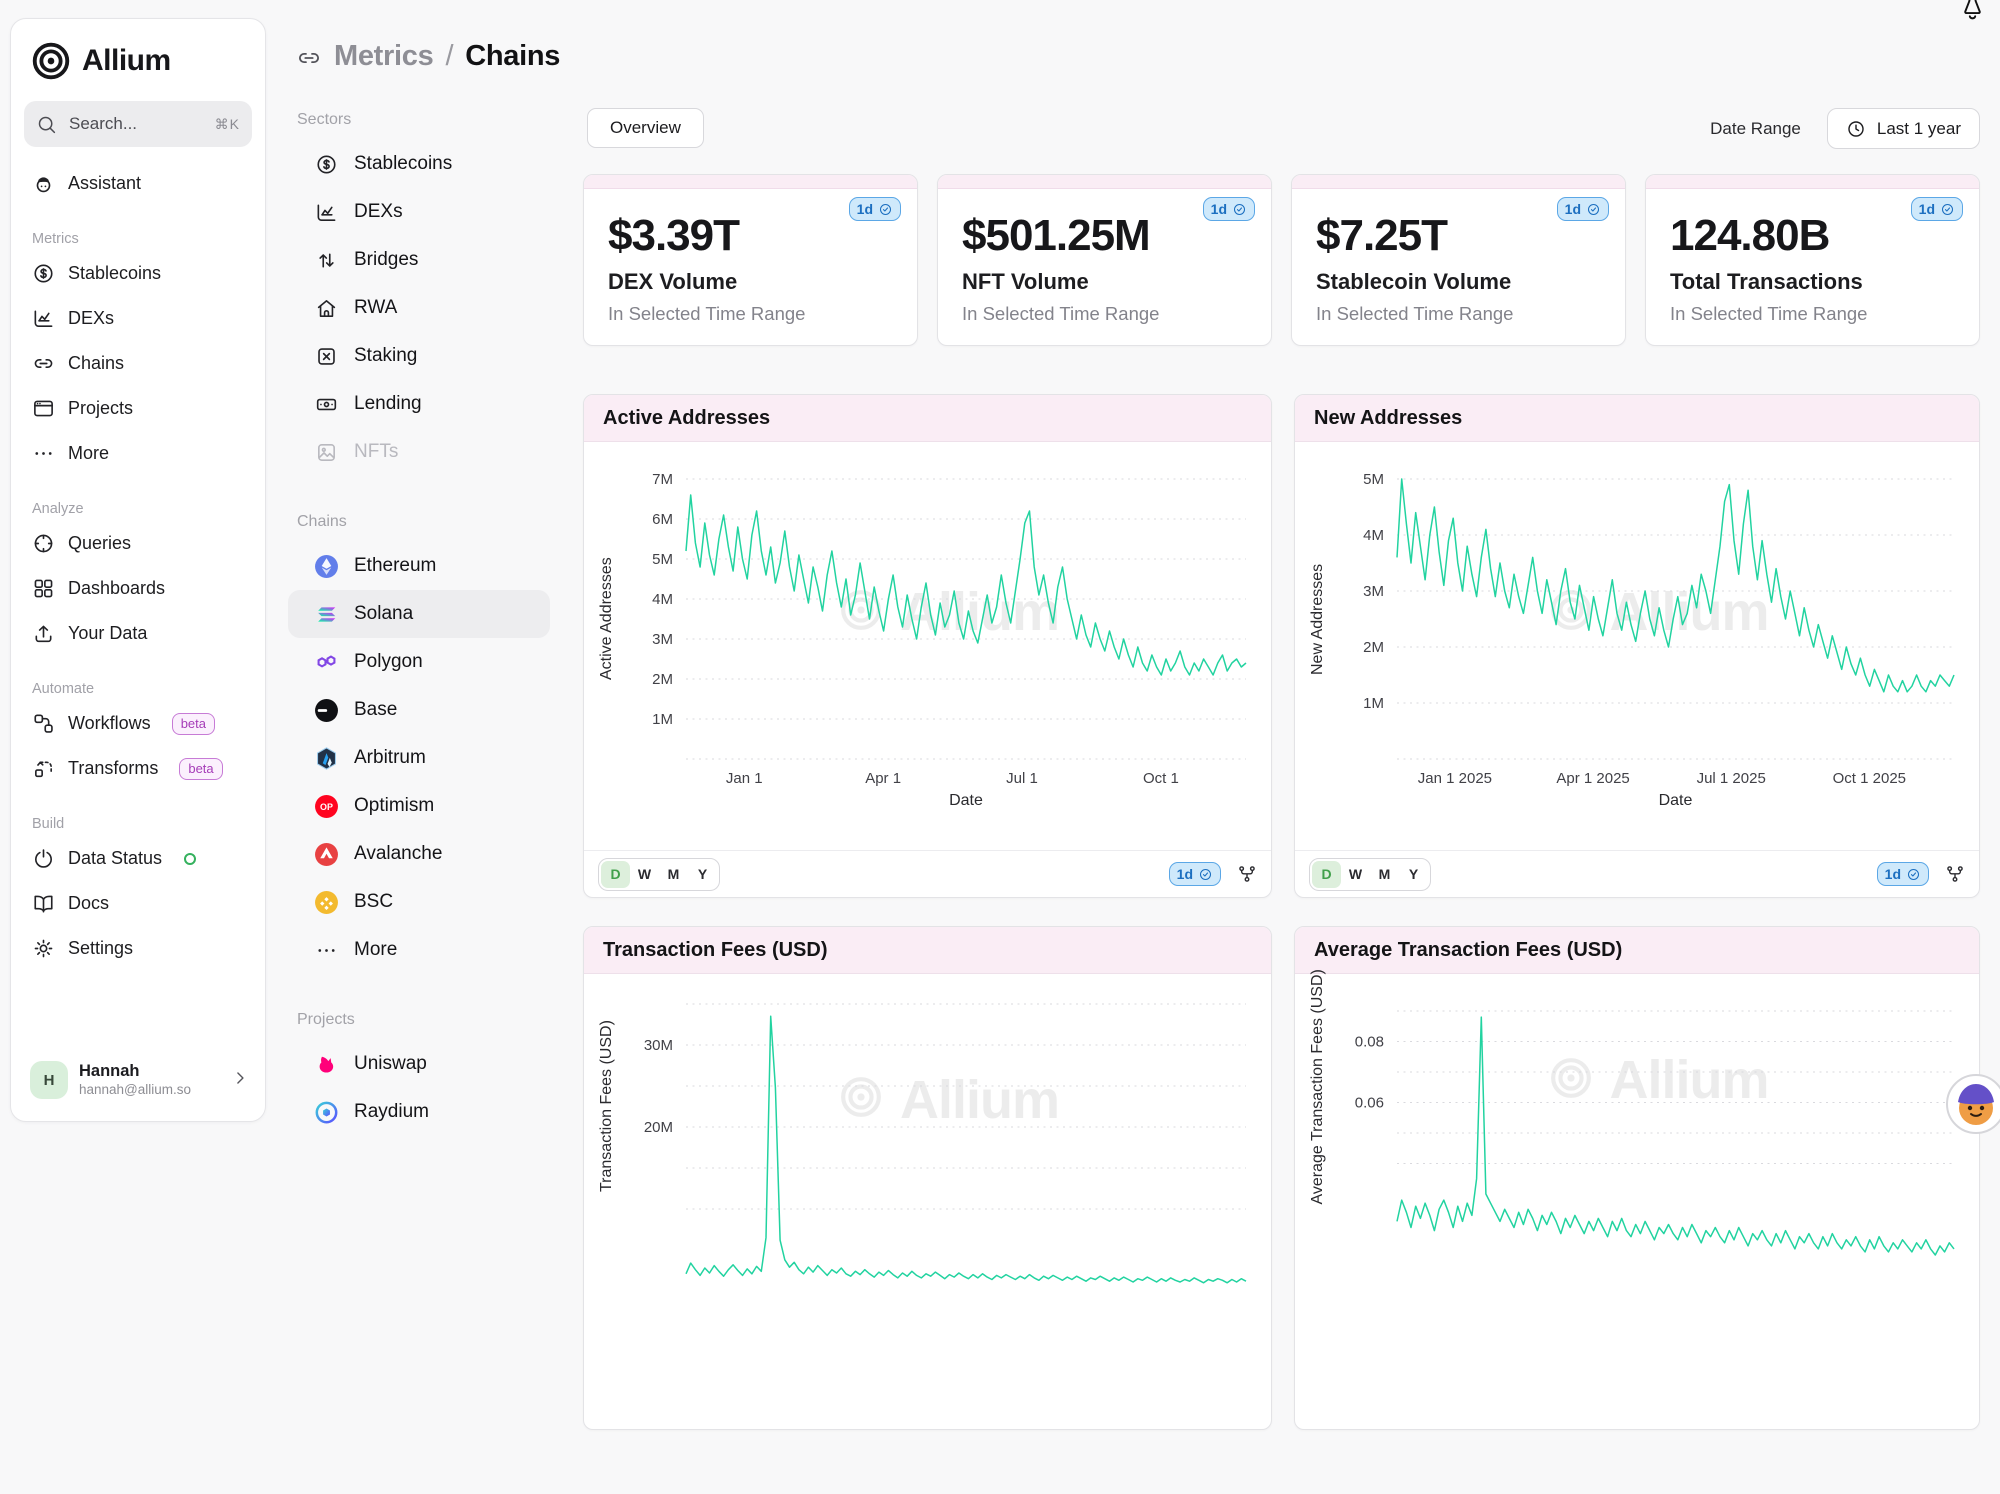 Image resolution: width=2000 pixels, height=1494 pixels. I want to click on sidebar-item-stablecoins: Stablecoins, so click(138, 273).